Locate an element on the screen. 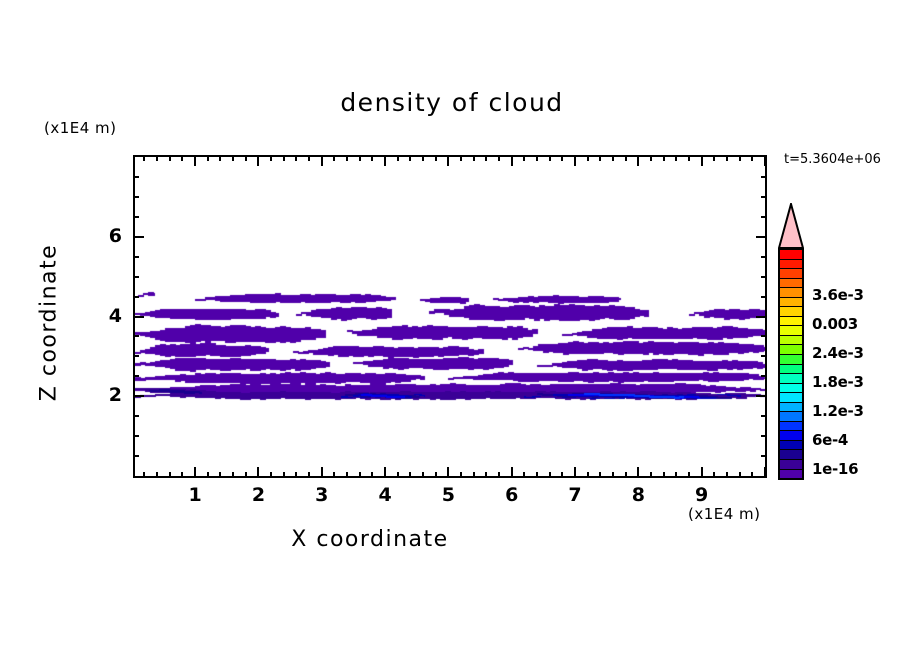  y-axis-title: Z coordinate is located at coordinates (49, 322).